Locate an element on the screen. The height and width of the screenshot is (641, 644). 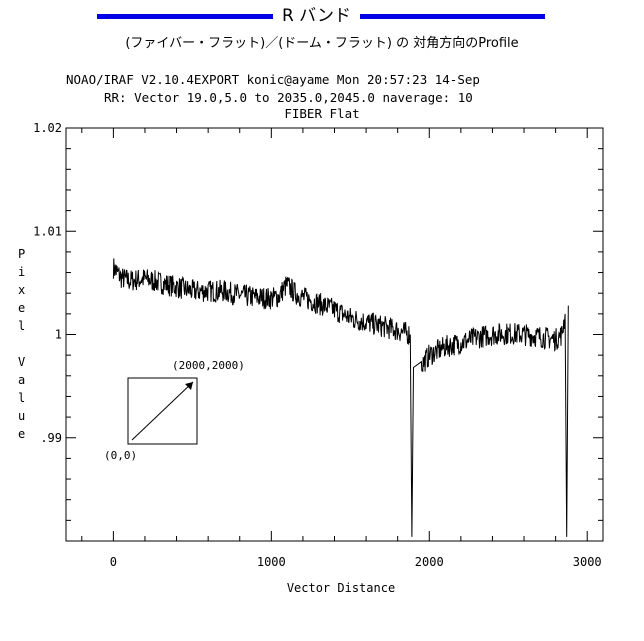
y-tick-label: 1 is located at coordinates (58, 335).